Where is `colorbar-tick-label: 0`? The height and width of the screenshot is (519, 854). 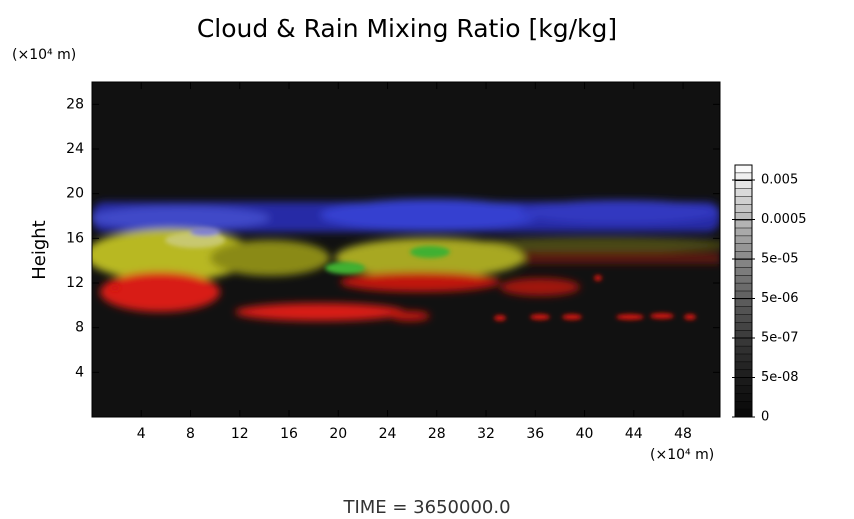 colorbar-tick-label: 0 is located at coordinates (765, 417).